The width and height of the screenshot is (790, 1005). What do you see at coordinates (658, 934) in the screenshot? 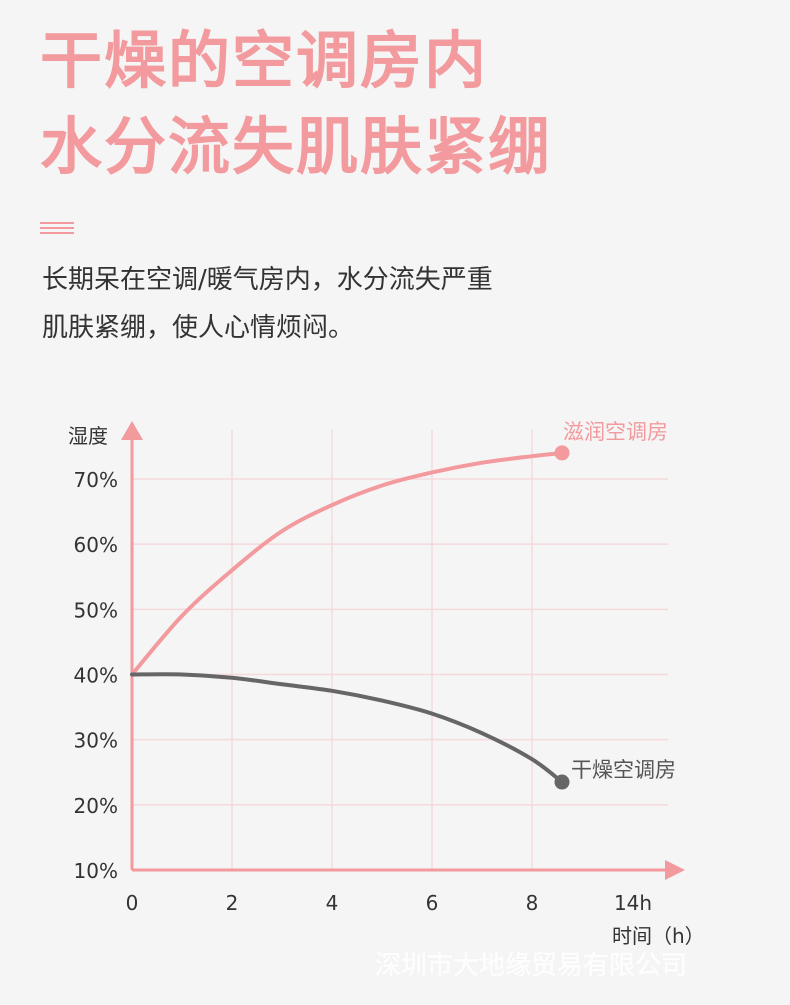
I see `x-axis-label: 时间（h）` at bounding box center [658, 934].